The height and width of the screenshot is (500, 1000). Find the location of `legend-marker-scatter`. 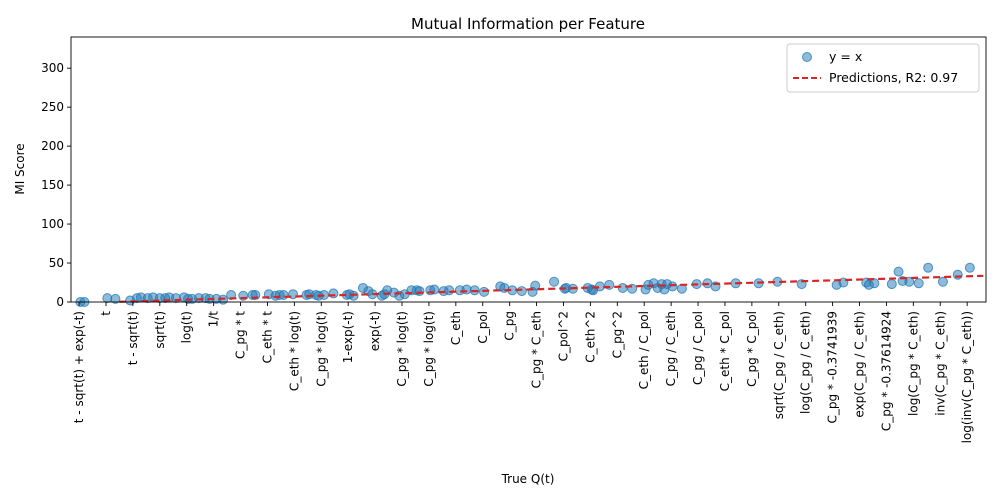

legend-marker-scatter is located at coordinates (807, 57).